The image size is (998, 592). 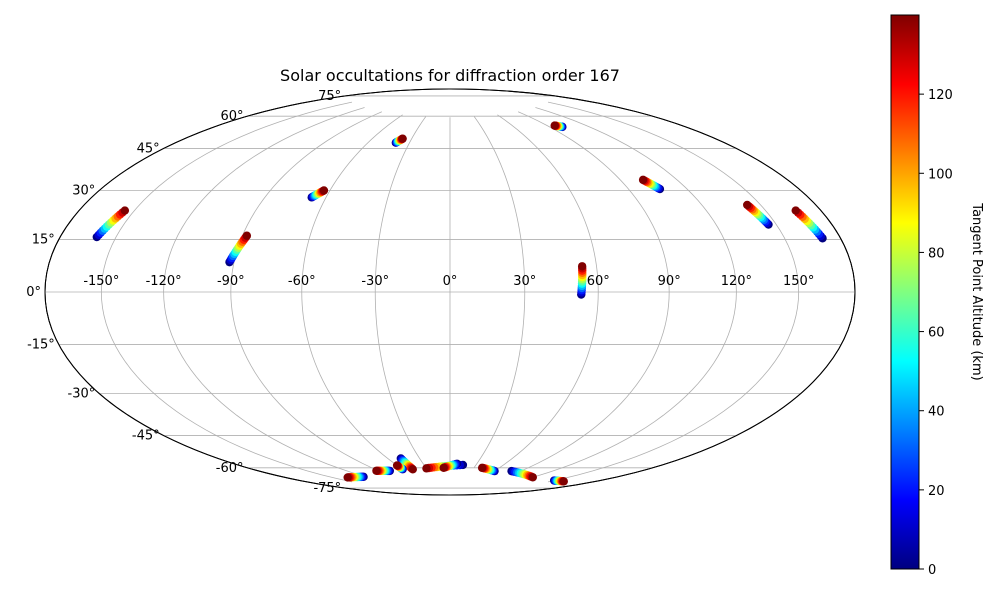 What do you see at coordinates (976, 291) in the screenshot?
I see `colorbar-label: Tangent Point Altitude (km)` at bounding box center [976, 291].